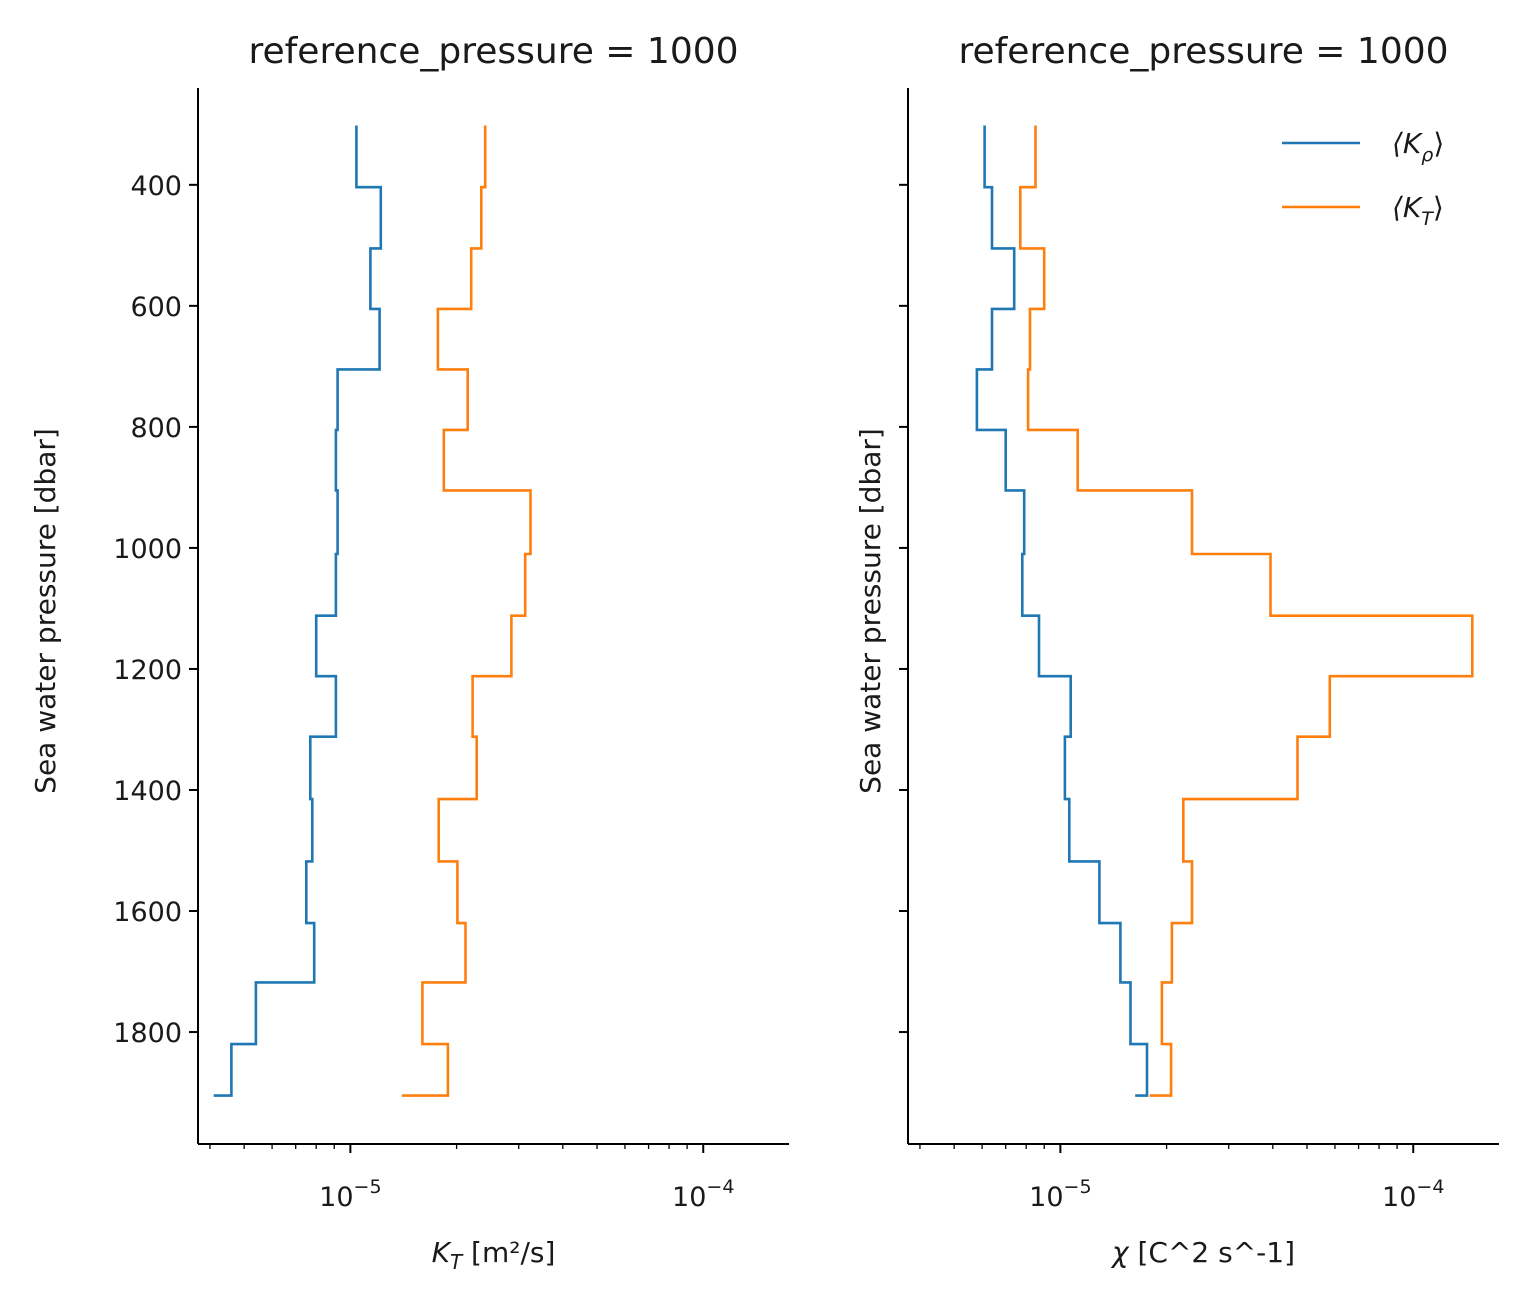 The image size is (1526, 1299). What do you see at coordinates (156, 307) in the screenshot?
I see `y-tick-label: 600` at bounding box center [156, 307].